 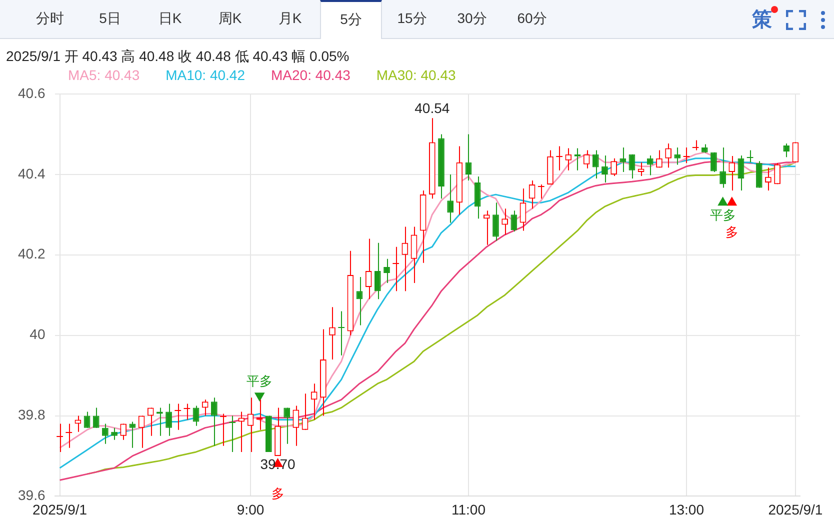 I want to click on text: 日K, so click(x=170, y=18).